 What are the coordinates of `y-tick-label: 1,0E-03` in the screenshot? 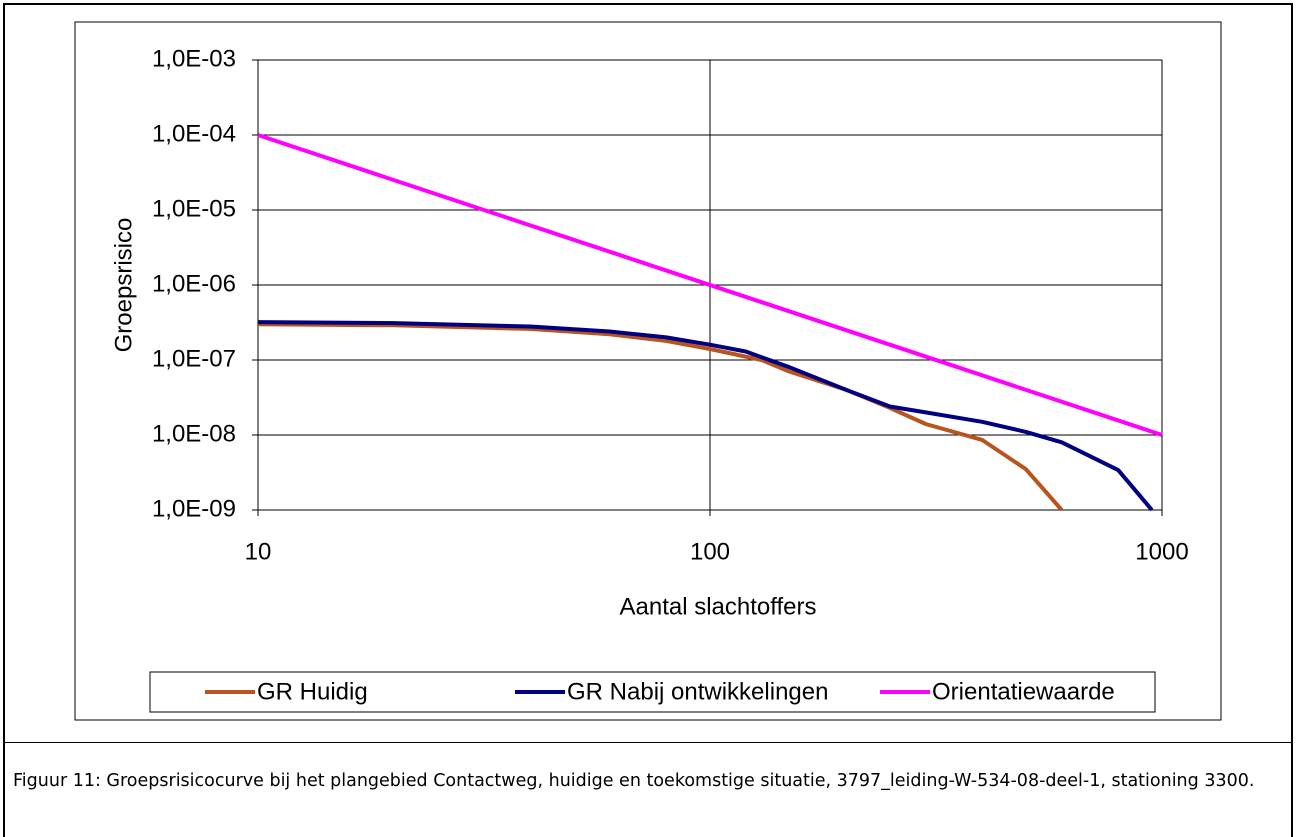 It's located at (194, 58).